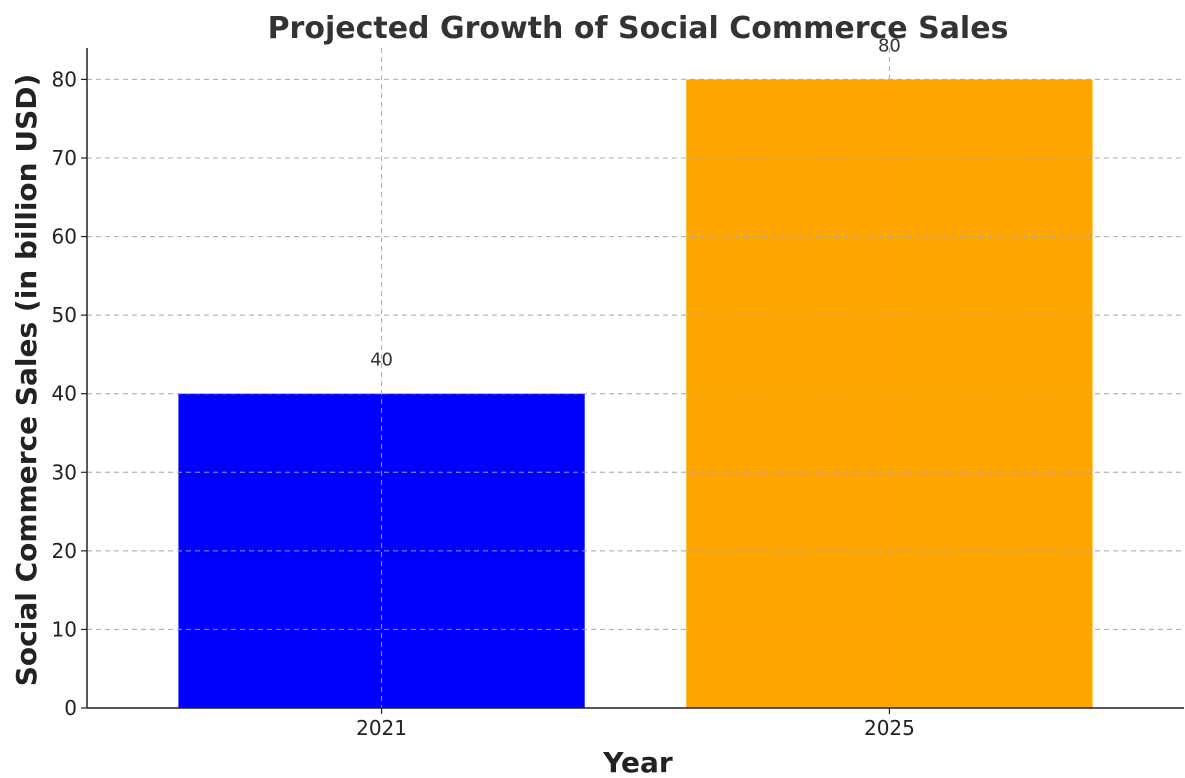 The width and height of the screenshot is (1185, 778). I want to click on y-tick-label: 80, so click(64, 79).